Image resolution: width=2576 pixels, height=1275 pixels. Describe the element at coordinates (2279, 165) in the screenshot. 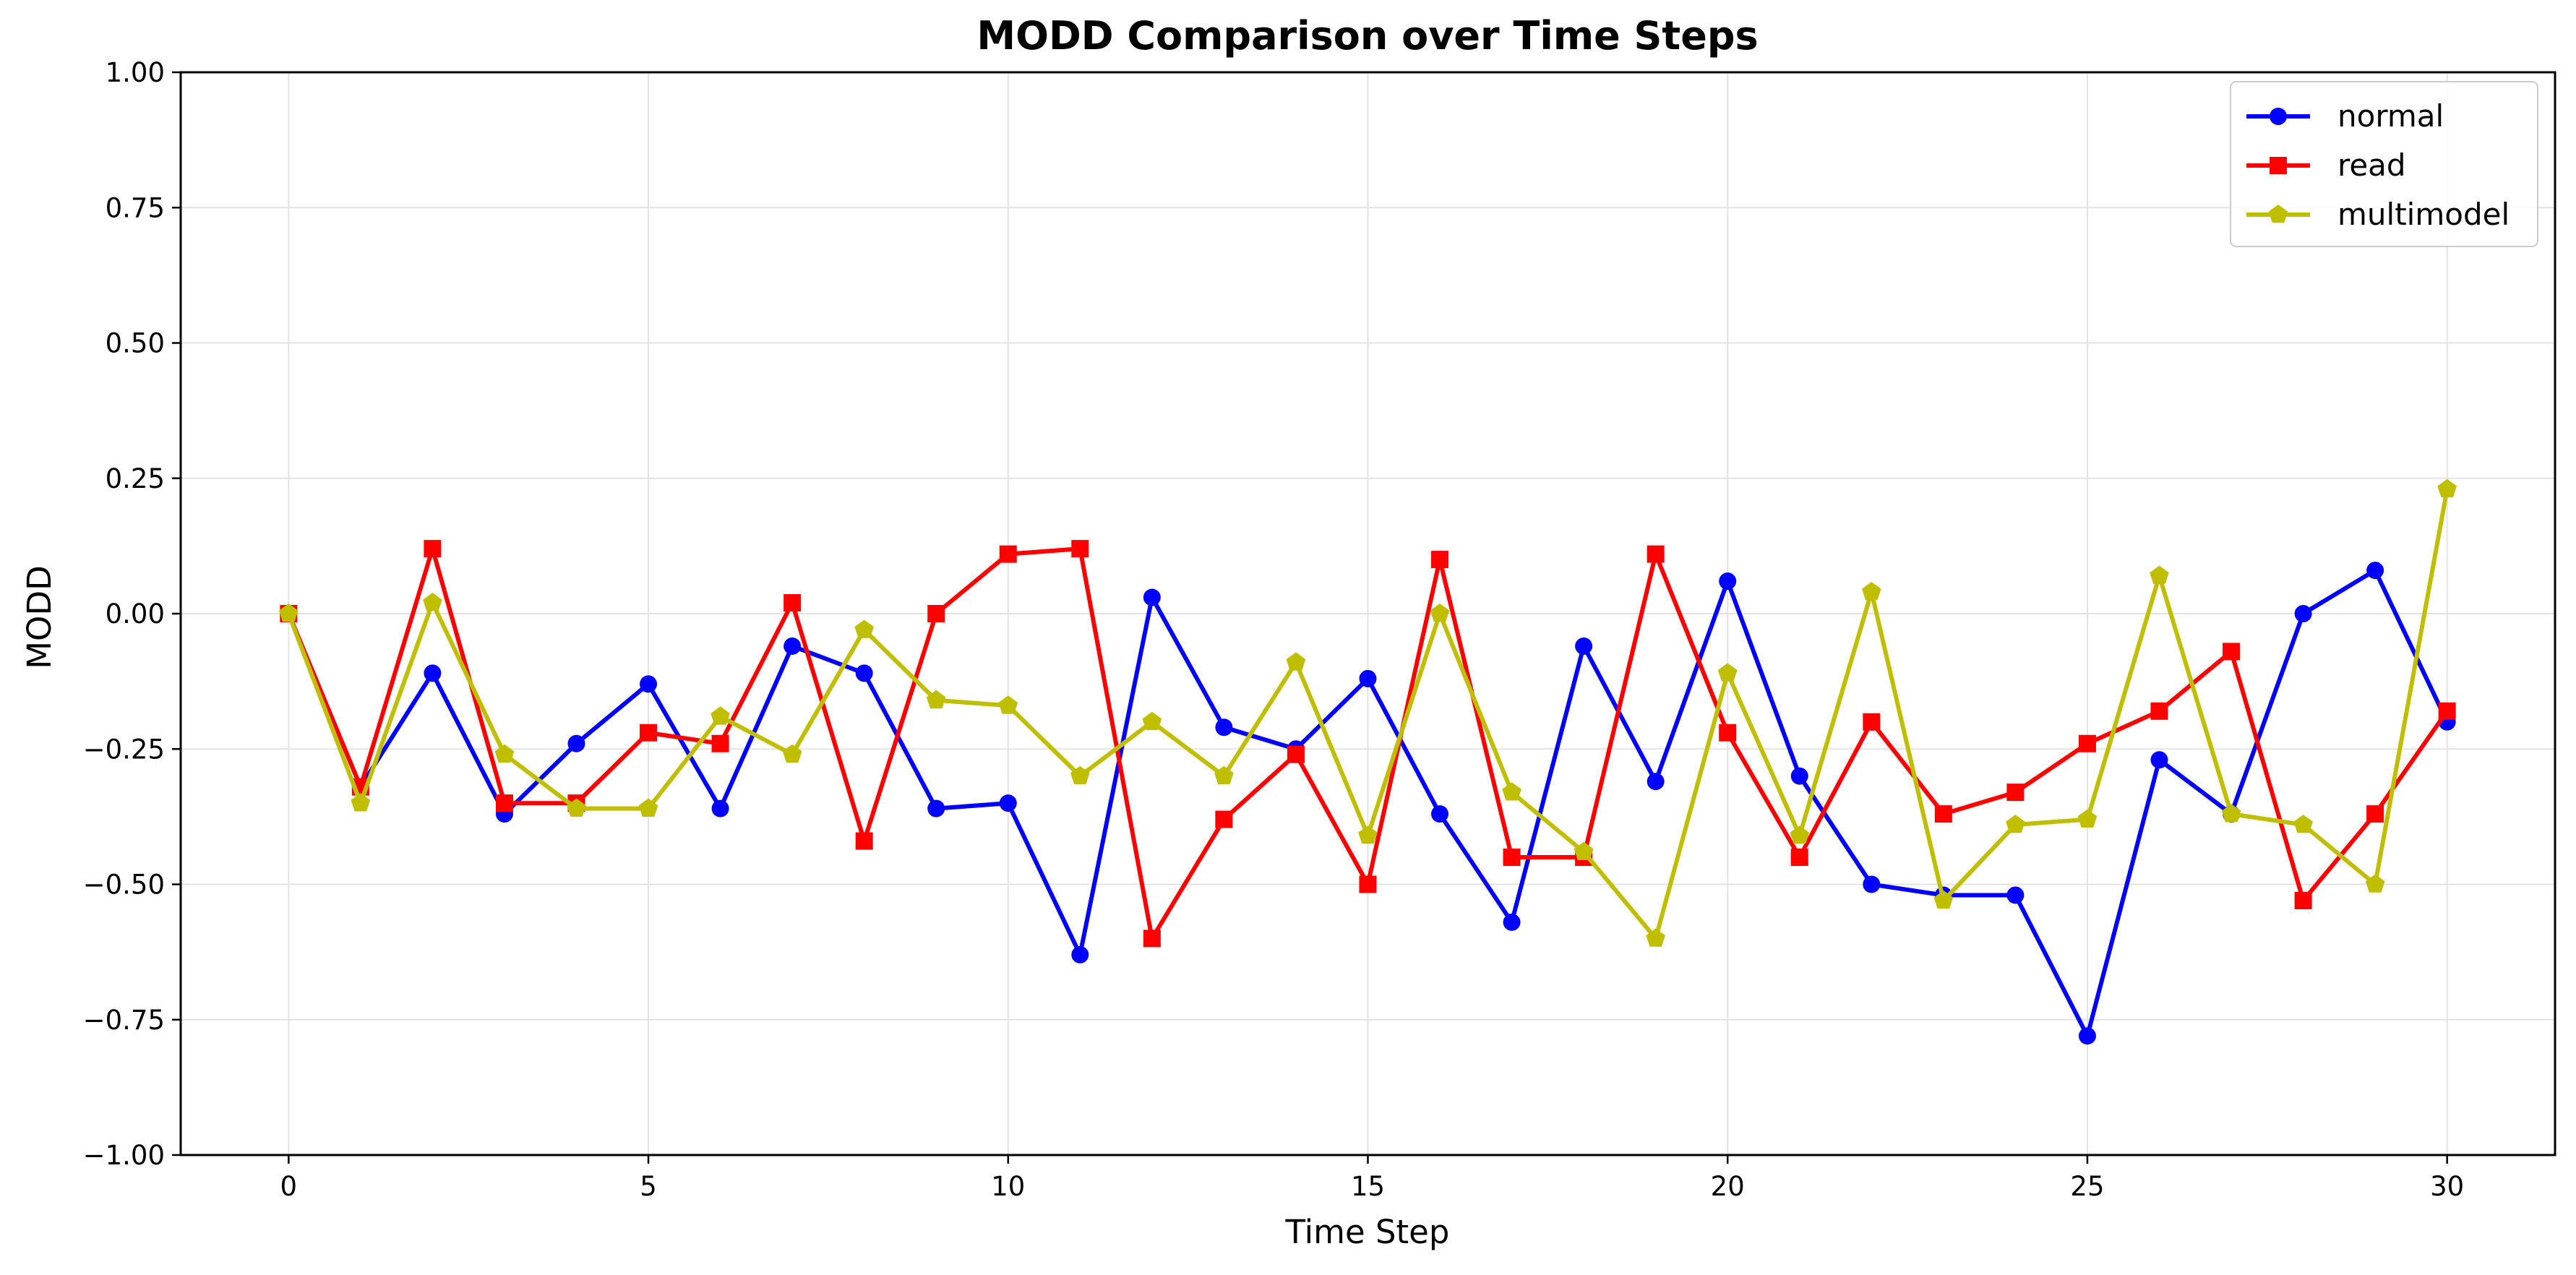

I see `legend-marker-read` at that location.